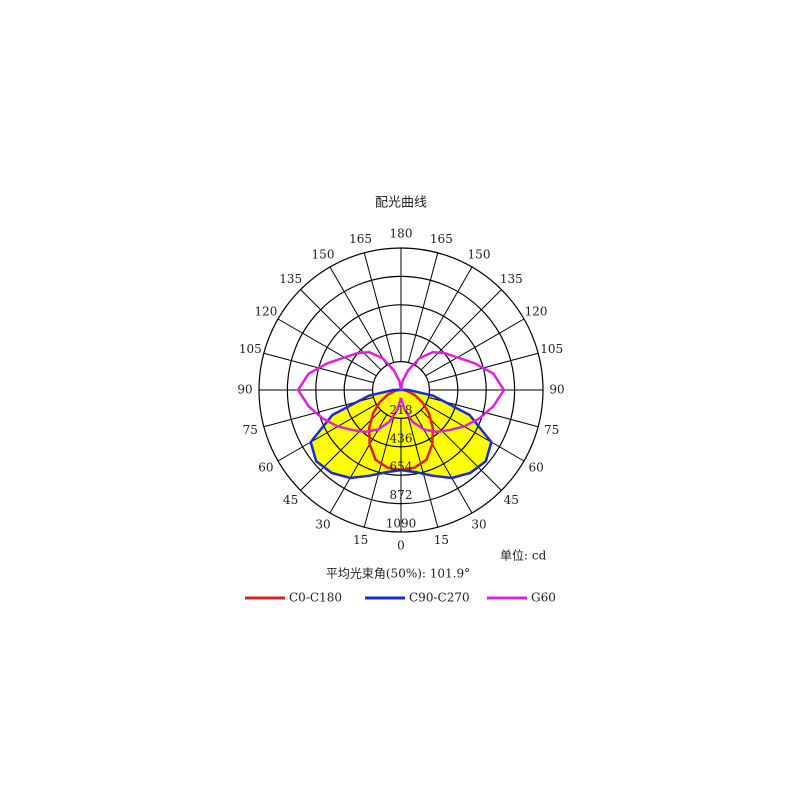 The image size is (800, 804). I want to click on legend-label: G60, so click(543, 598).